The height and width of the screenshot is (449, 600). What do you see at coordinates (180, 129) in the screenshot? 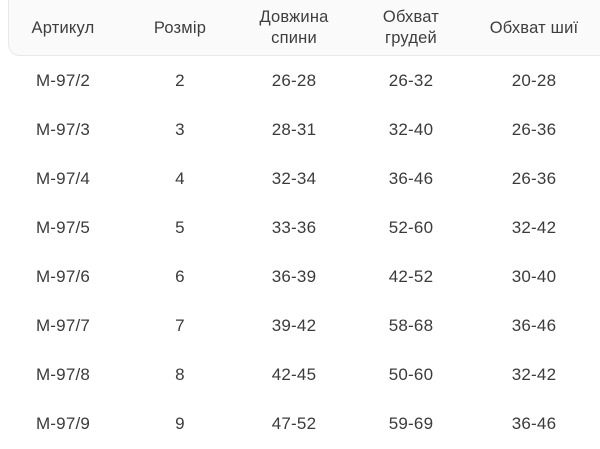
I see `size-cell: 3` at bounding box center [180, 129].